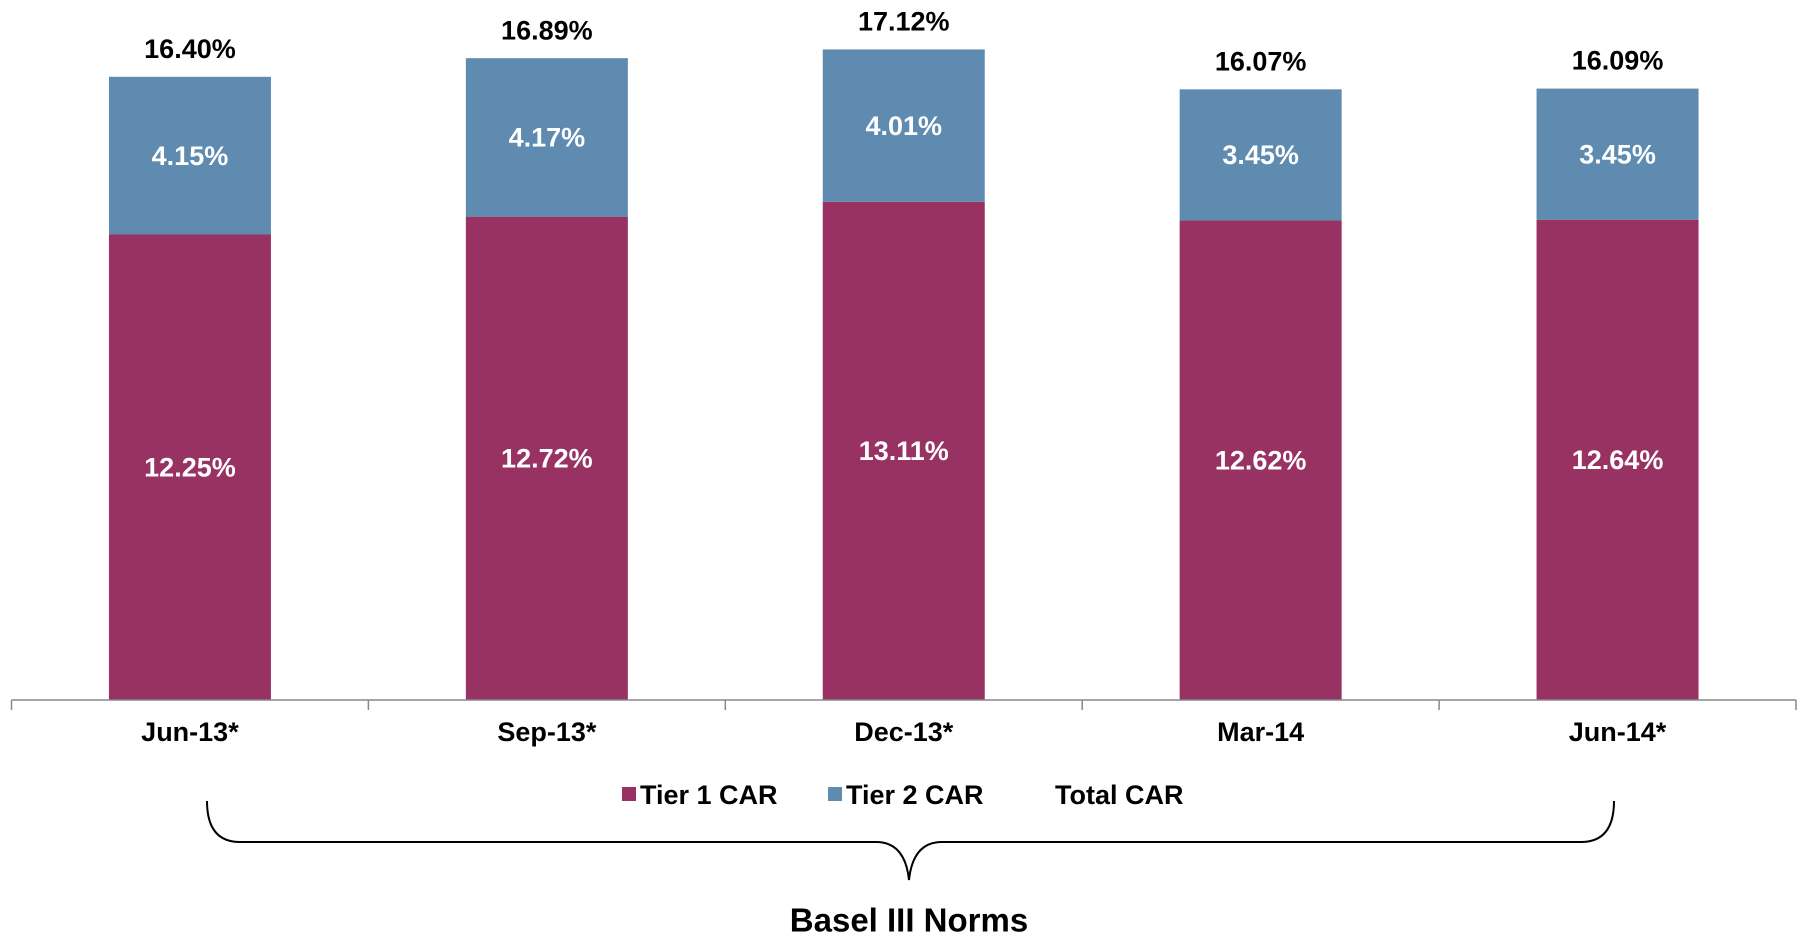  I want to click on total-label: 16.89%, so click(547, 30).